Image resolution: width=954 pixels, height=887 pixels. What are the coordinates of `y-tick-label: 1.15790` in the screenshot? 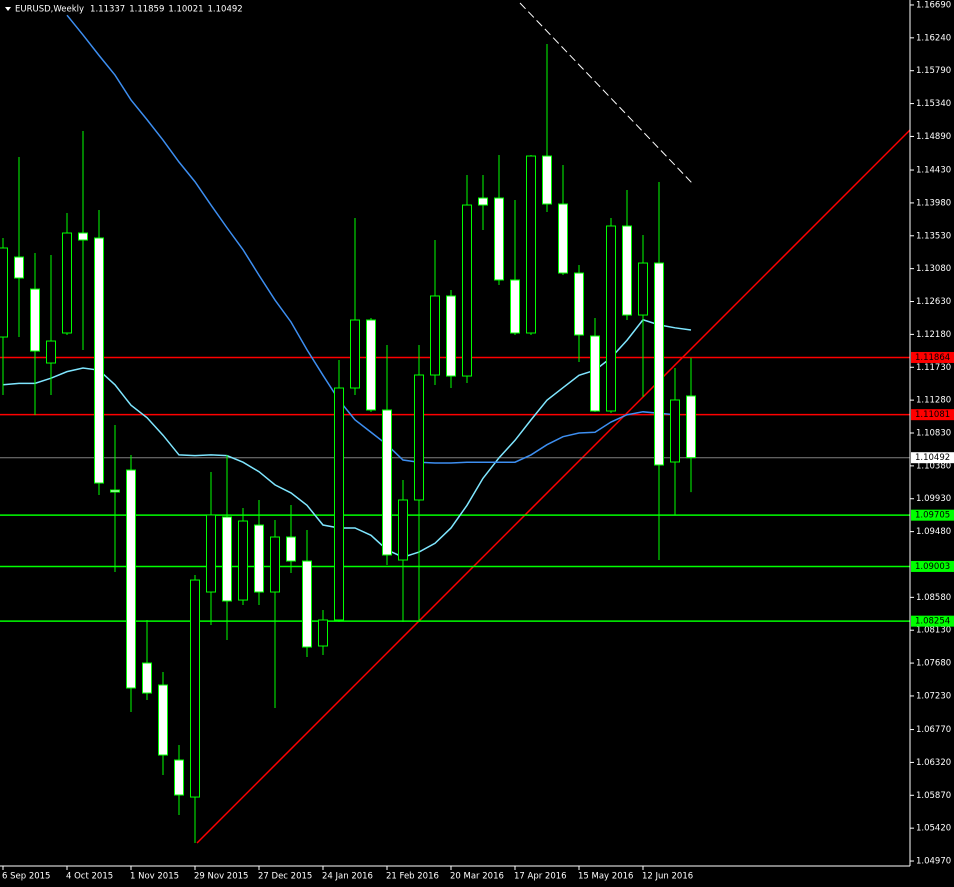 It's located at (933, 71).